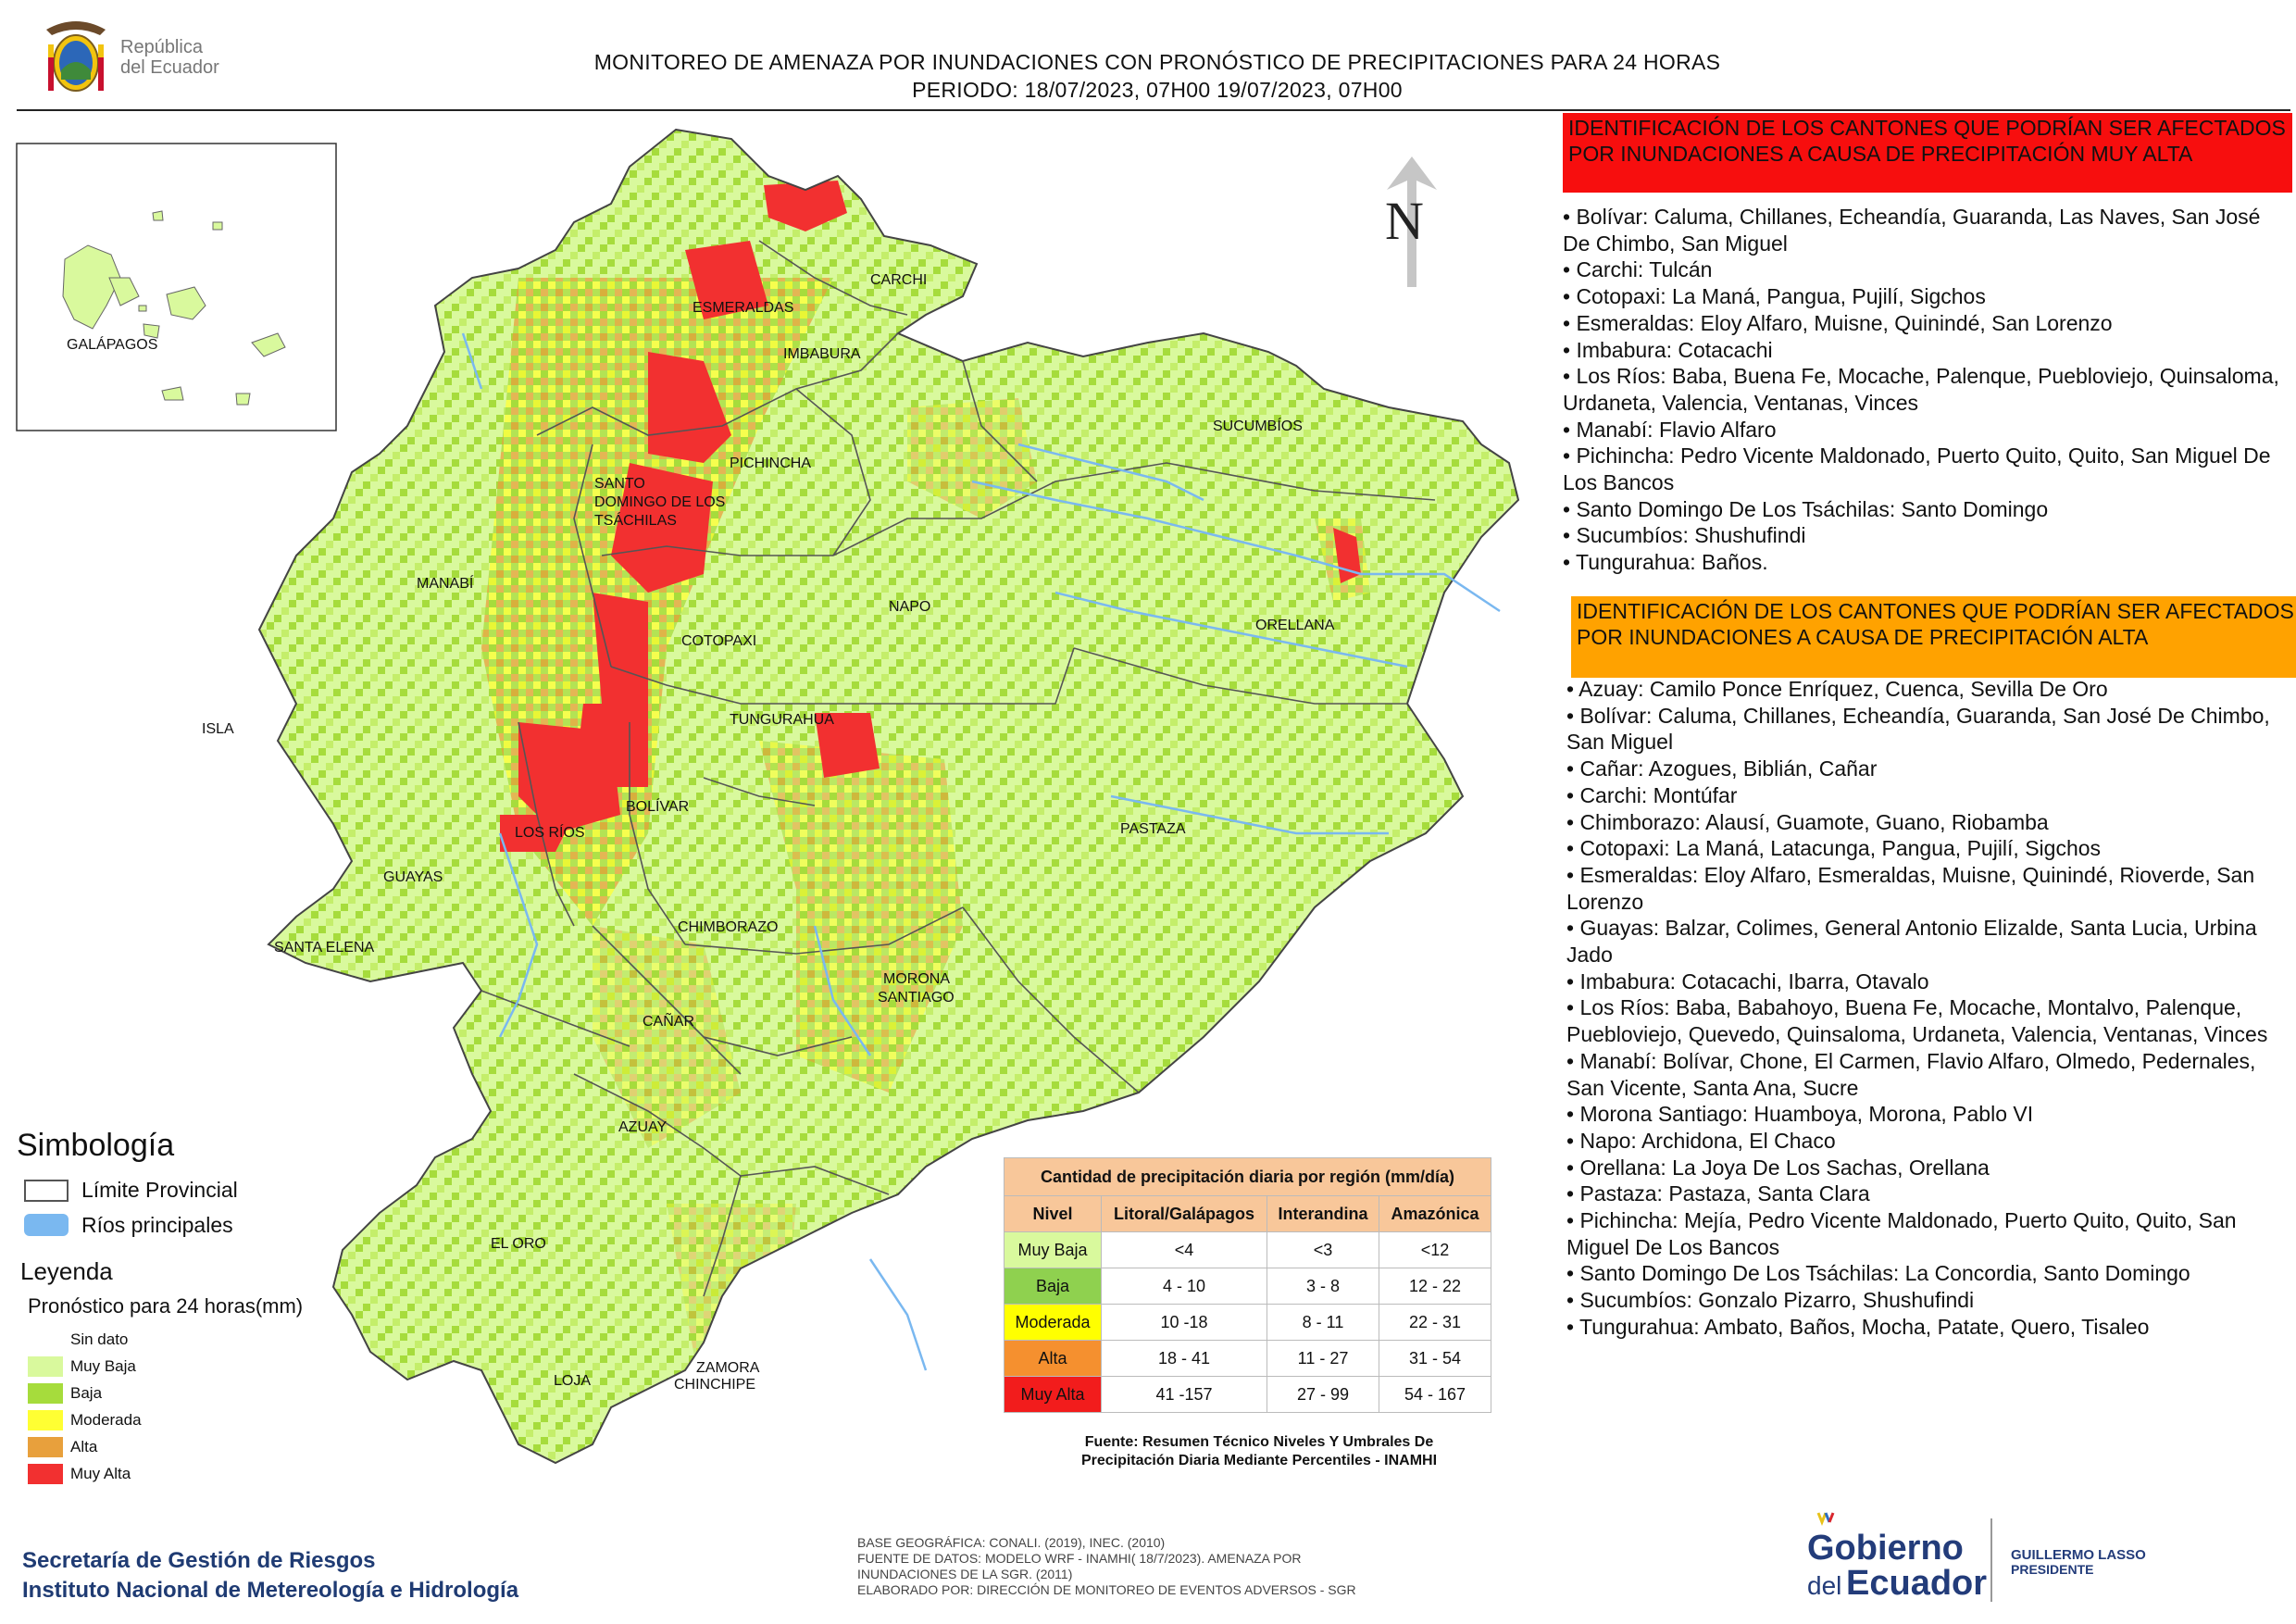  What do you see at coordinates (550, 832) in the screenshot?
I see `label-los-rios: LOS RÍOS` at bounding box center [550, 832].